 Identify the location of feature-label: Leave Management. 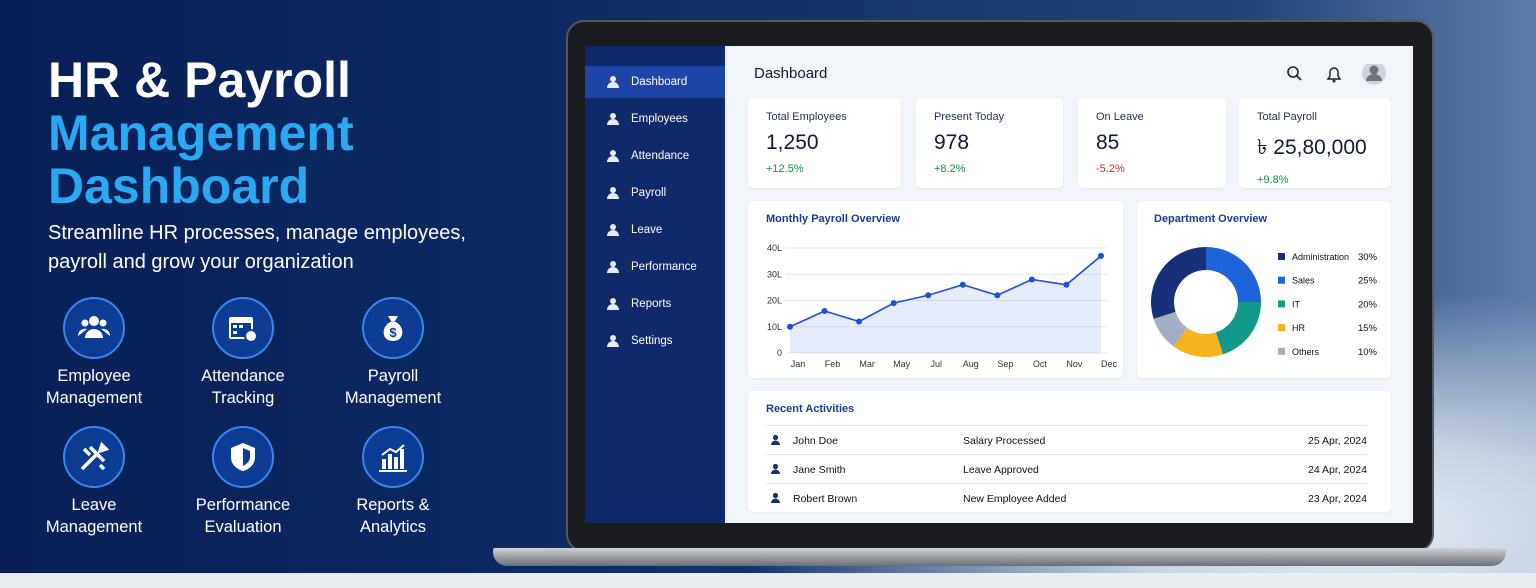
(94, 516).